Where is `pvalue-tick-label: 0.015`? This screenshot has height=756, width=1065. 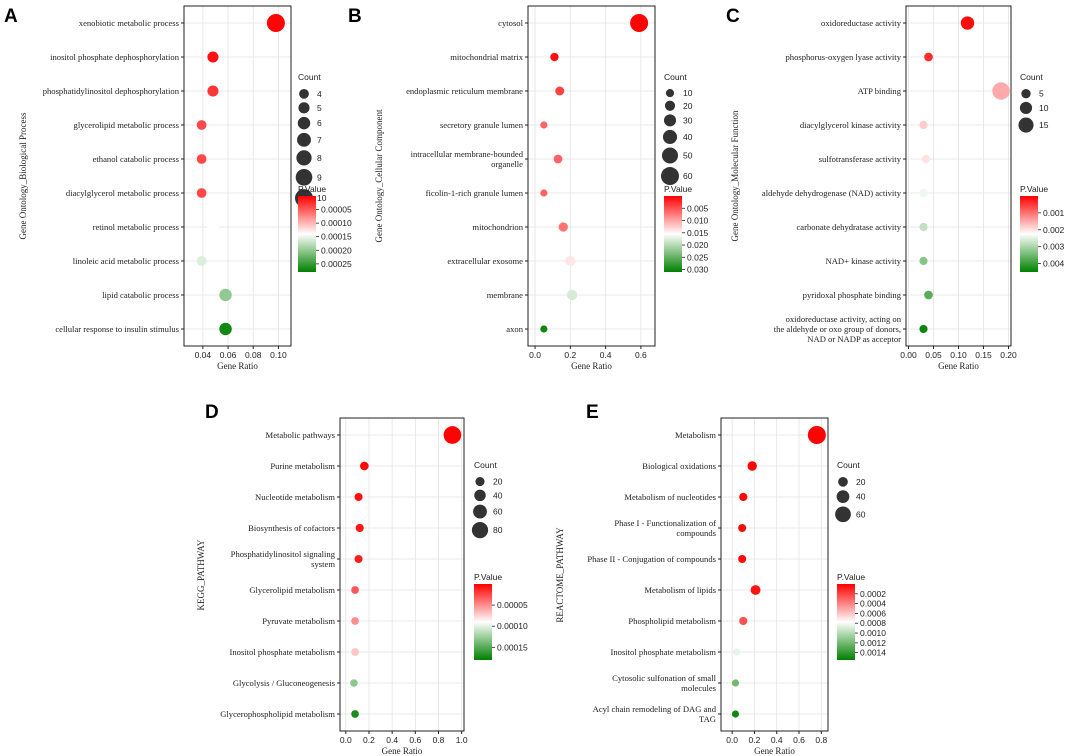
pvalue-tick-label: 0.015 is located at coordinates (698, 233).